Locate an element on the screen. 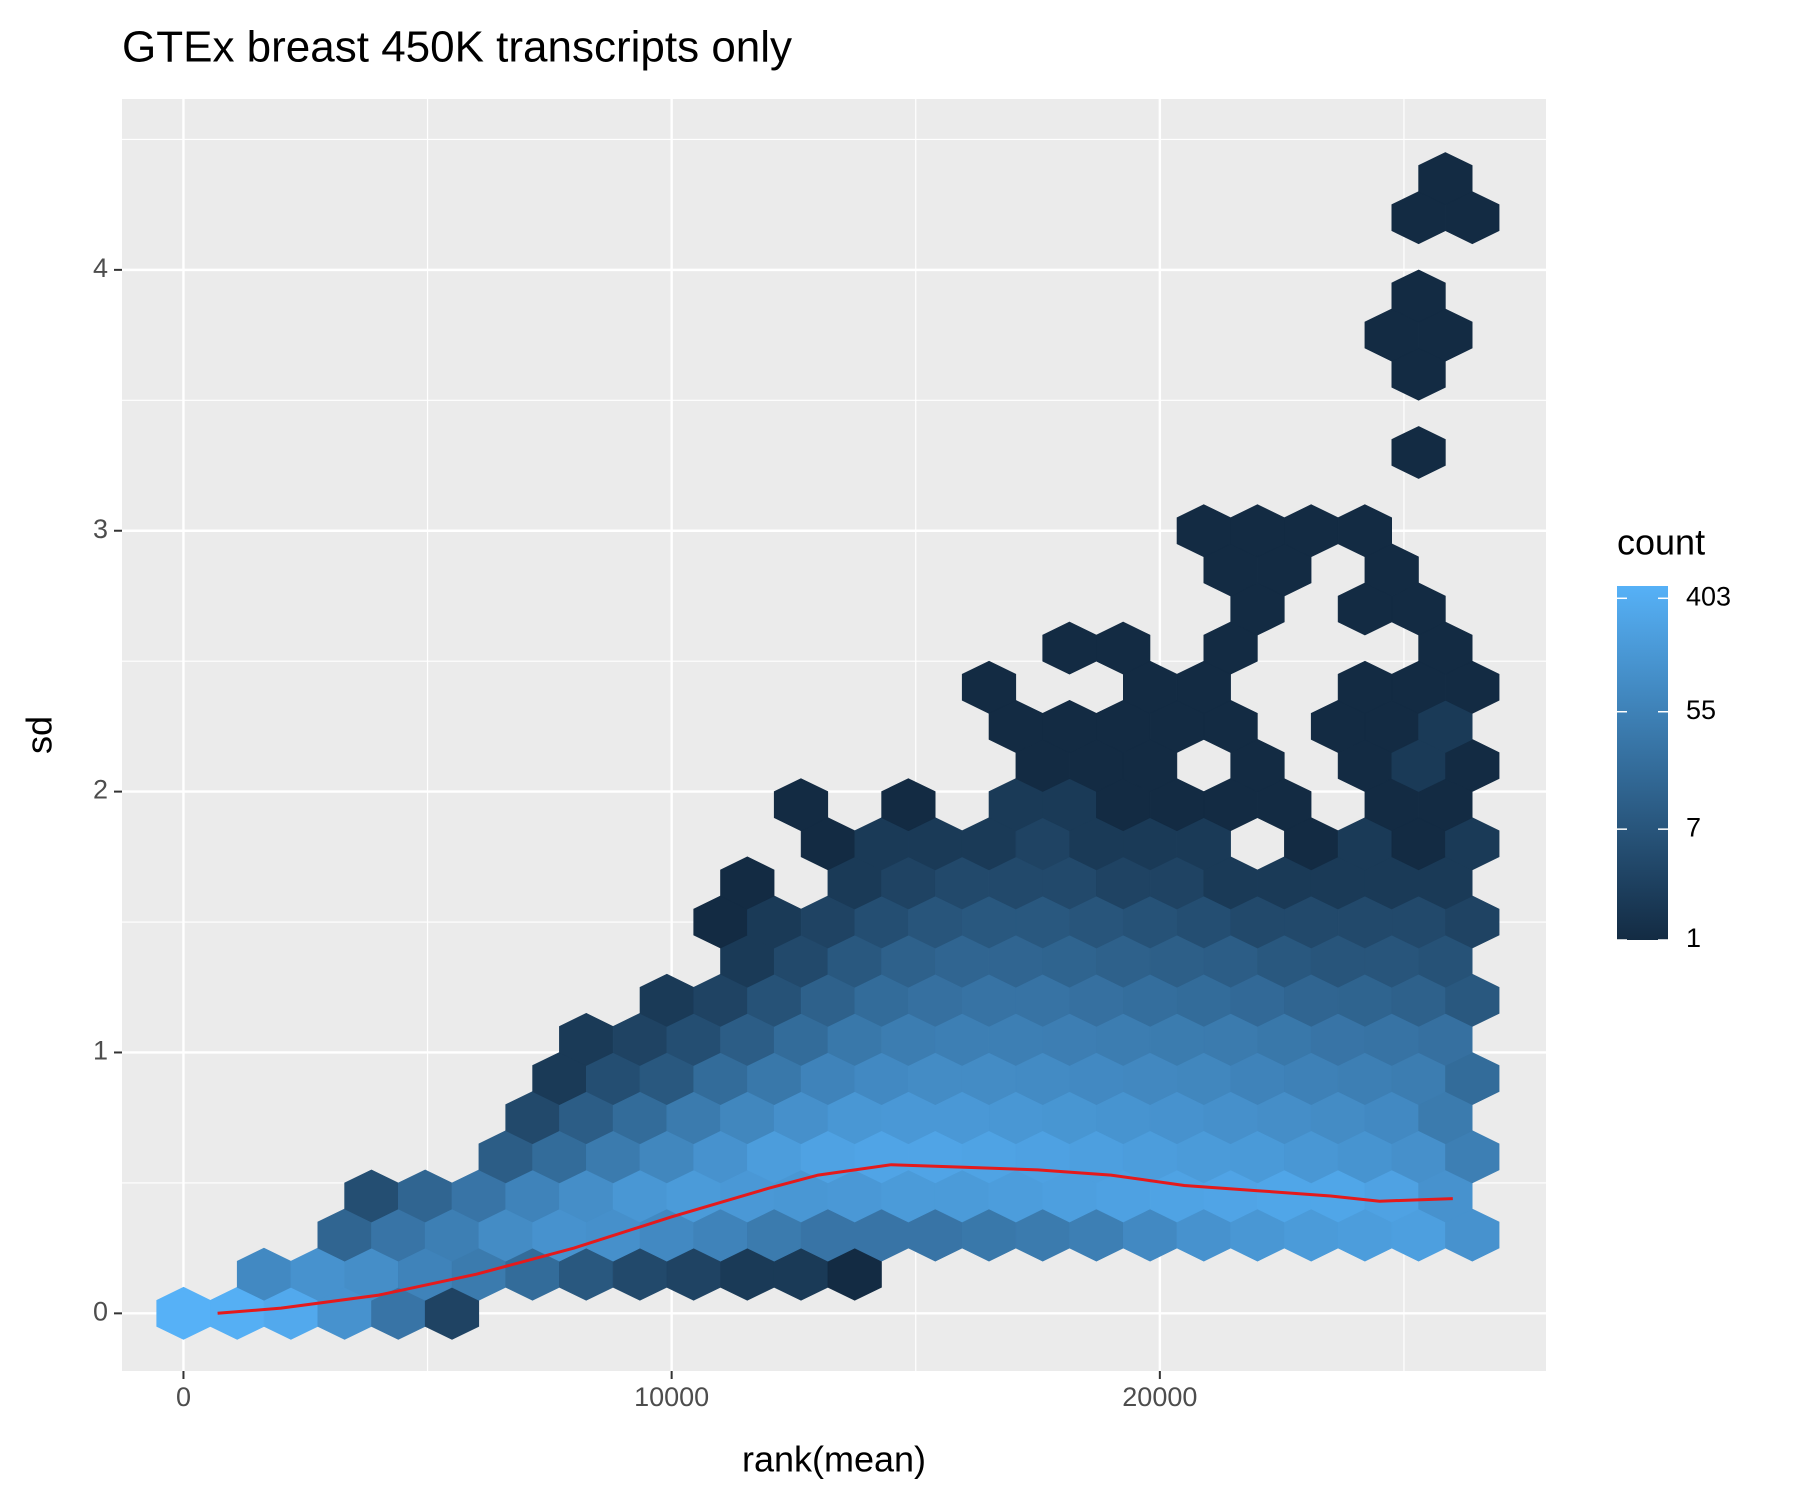  y-axis-title: sd is located at coordinates (39, 735).